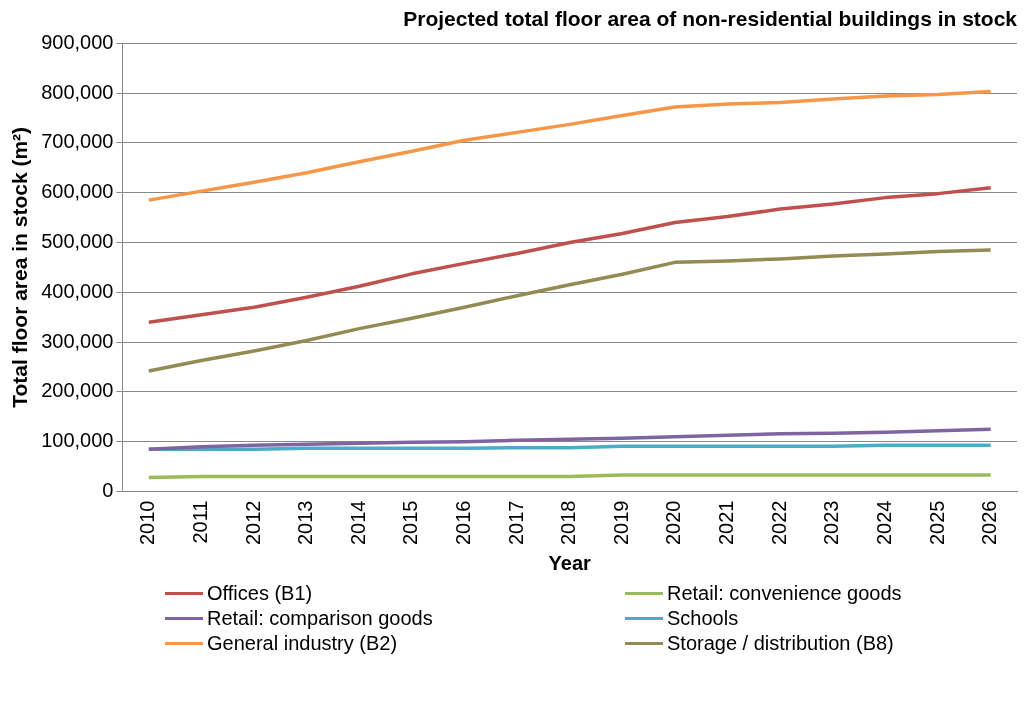 The width and height of the screenshot is (1035, 702). What do you see at coordinates (883, 523) in the screenshot?
I see `x-tick-label: 2024` at bounding box center [883, 523].